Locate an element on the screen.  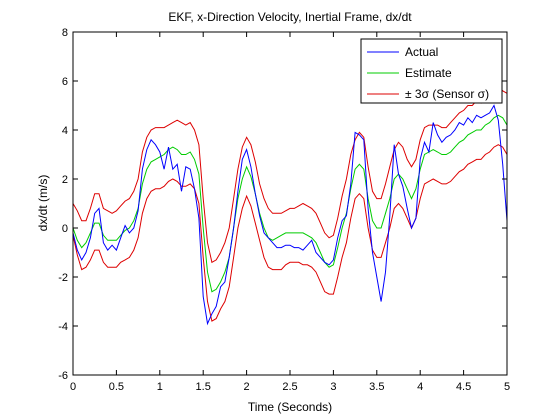
legend: Actual Estimate ± 3σ (Sensor σ) is located at coordinates (431, 71).